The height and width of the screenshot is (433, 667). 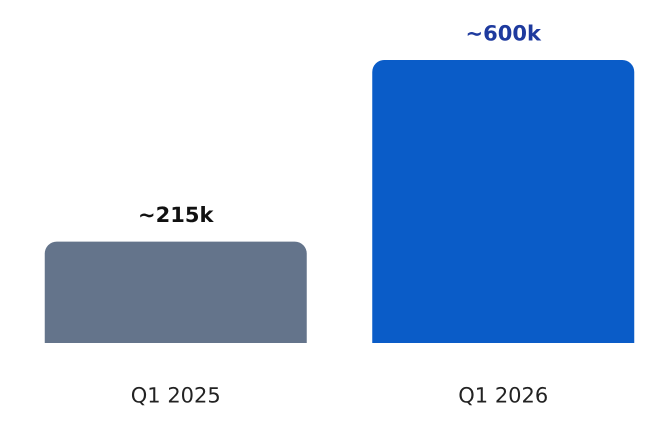 What do you see at coordinates (503, 396) in the screenshot?
I see `x-tick-label: Q1 2026` at bounding box center [503, 396].